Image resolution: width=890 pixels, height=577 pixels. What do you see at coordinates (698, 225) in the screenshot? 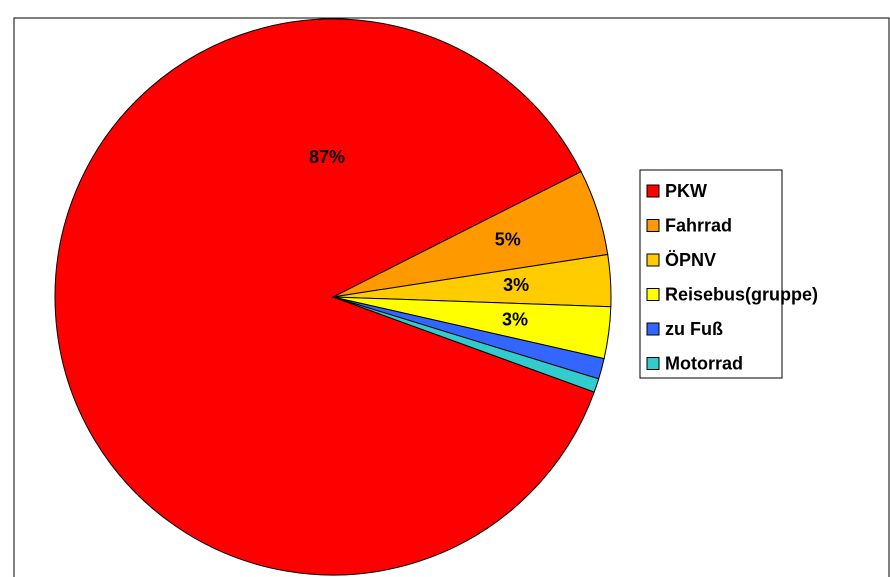
I see `legend-label: Fahrrad` at bounding box center [698, 225].